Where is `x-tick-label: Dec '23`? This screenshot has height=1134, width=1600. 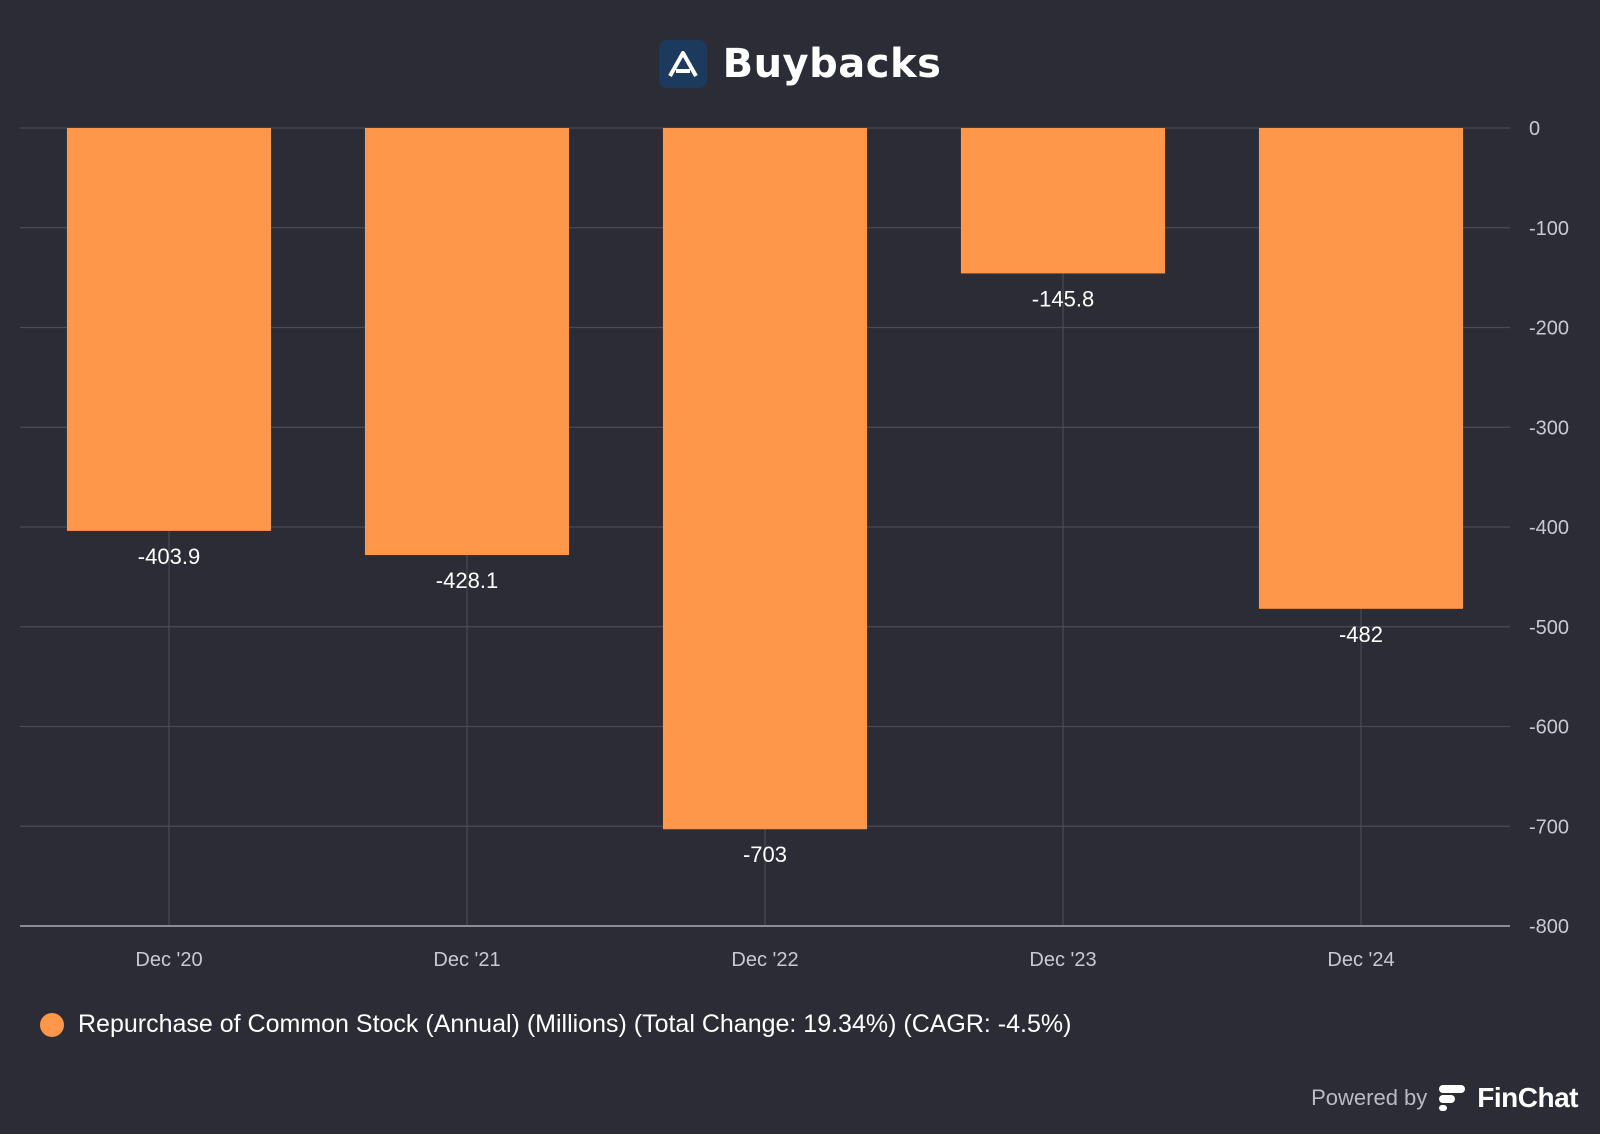 x-tick-label: Dec '23 is located at coordinates (1062, 960).